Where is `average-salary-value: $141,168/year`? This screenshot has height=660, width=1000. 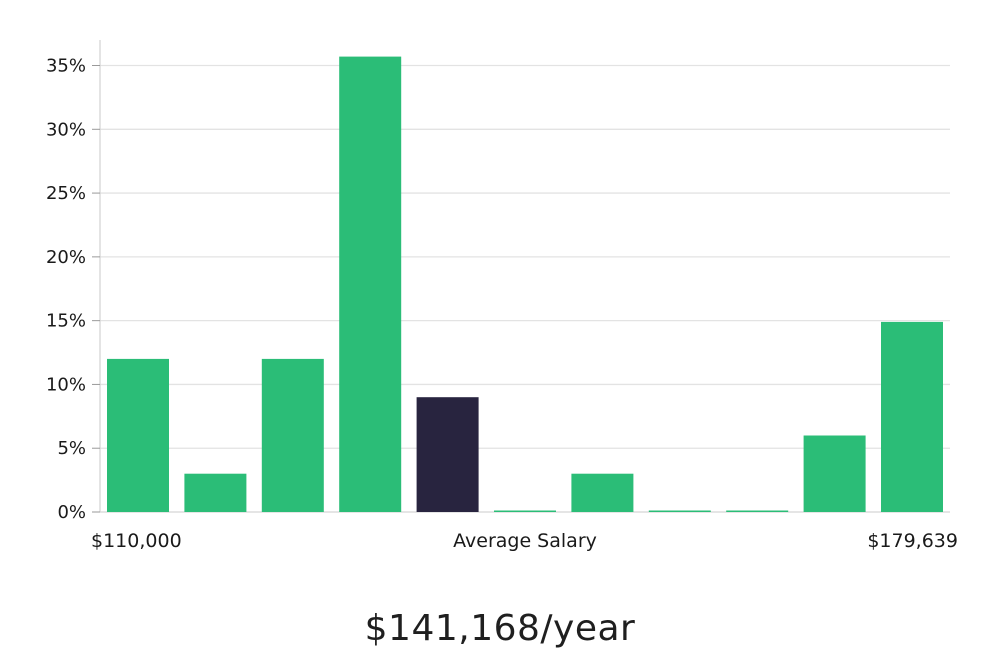 average-salary-value: $141,168/year is located at coordinates (500, 628).